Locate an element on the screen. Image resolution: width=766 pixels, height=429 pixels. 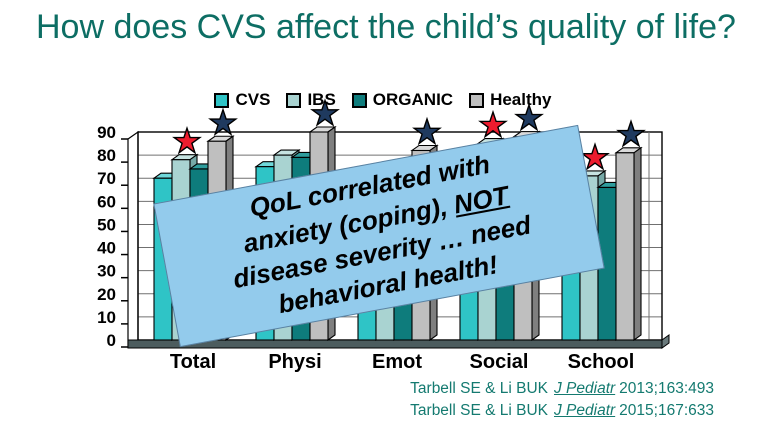
citation-ref: 2015;167:633 is located at coordinates (666, 410).